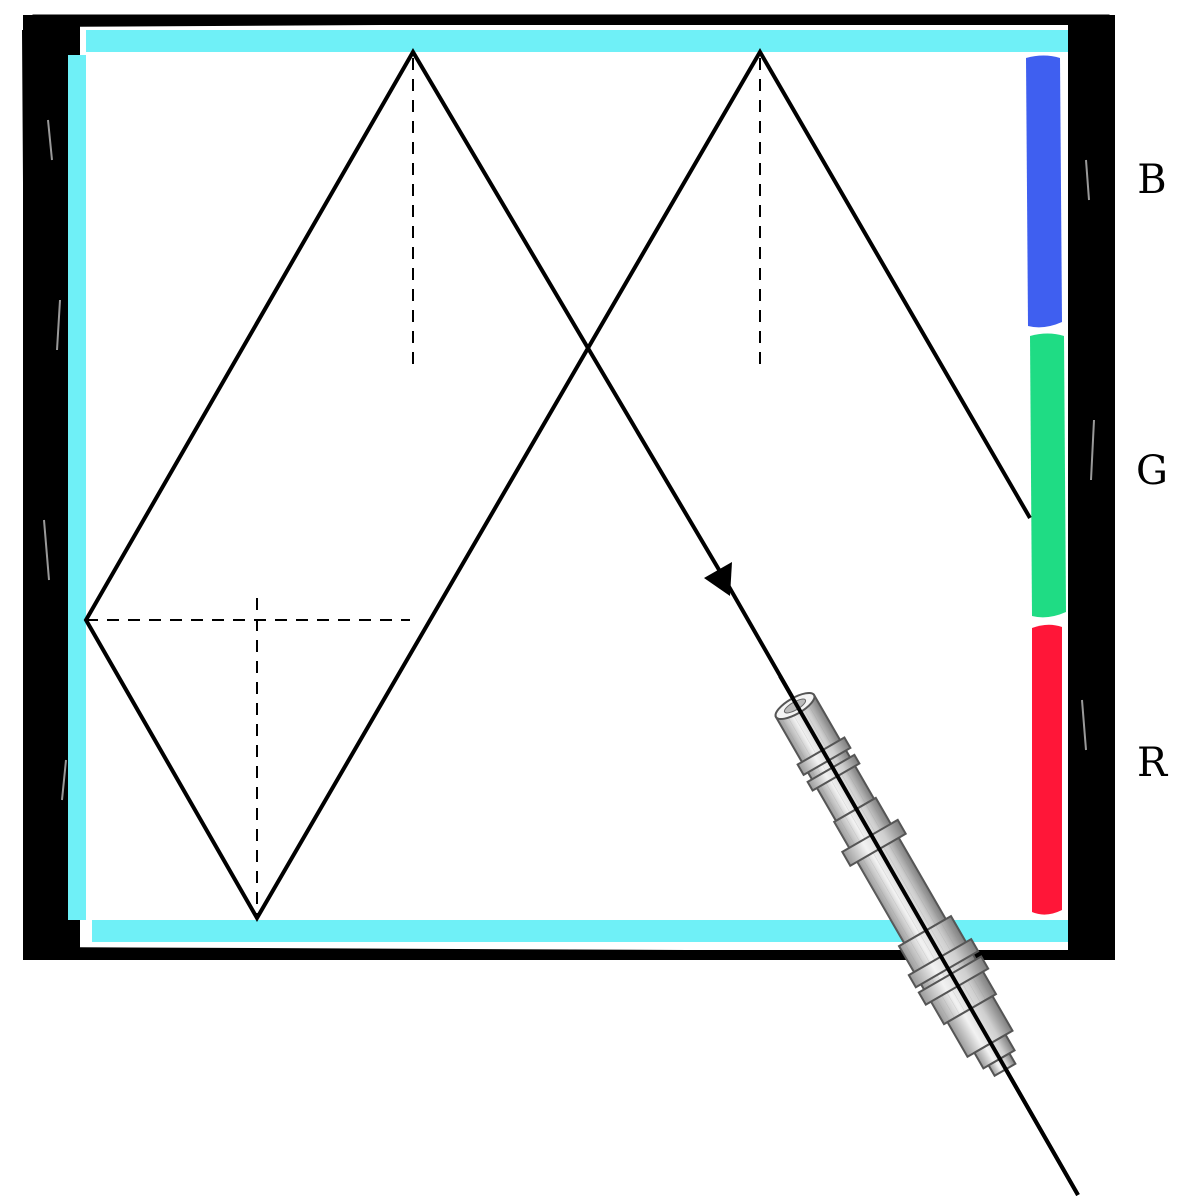  Describe the element at coordinates (577, 41) in the screenshot. I see `top-mirror` at that location.